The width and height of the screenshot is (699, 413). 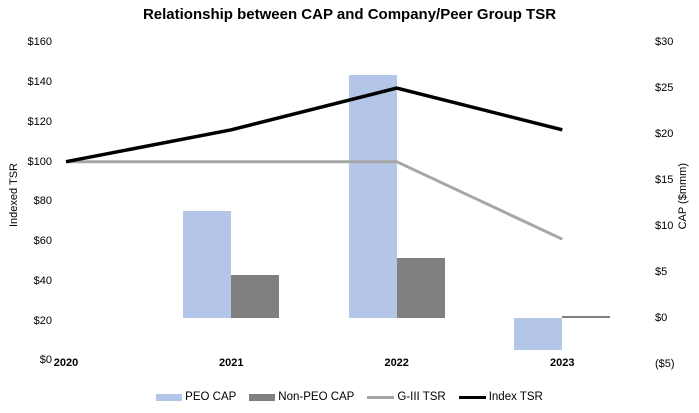 What do you see at coordinates (39, 42) in the screenshot?
I see `left-axis-tick--160: $160` at bounding box center [39, 42].